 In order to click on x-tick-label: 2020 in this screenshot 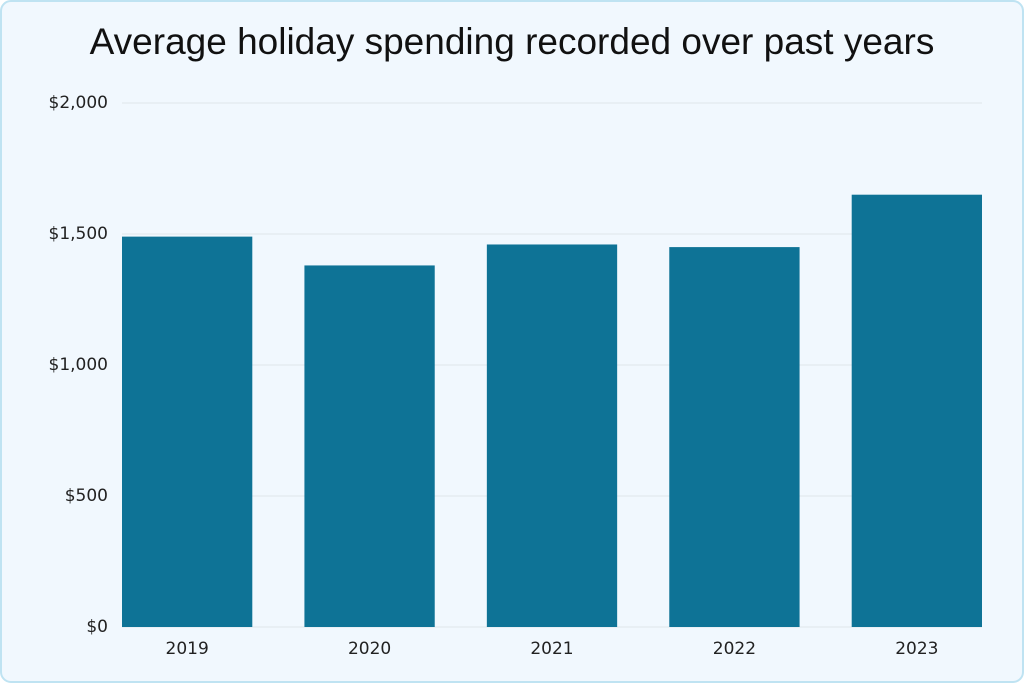, I will do `click(369, 649)`.